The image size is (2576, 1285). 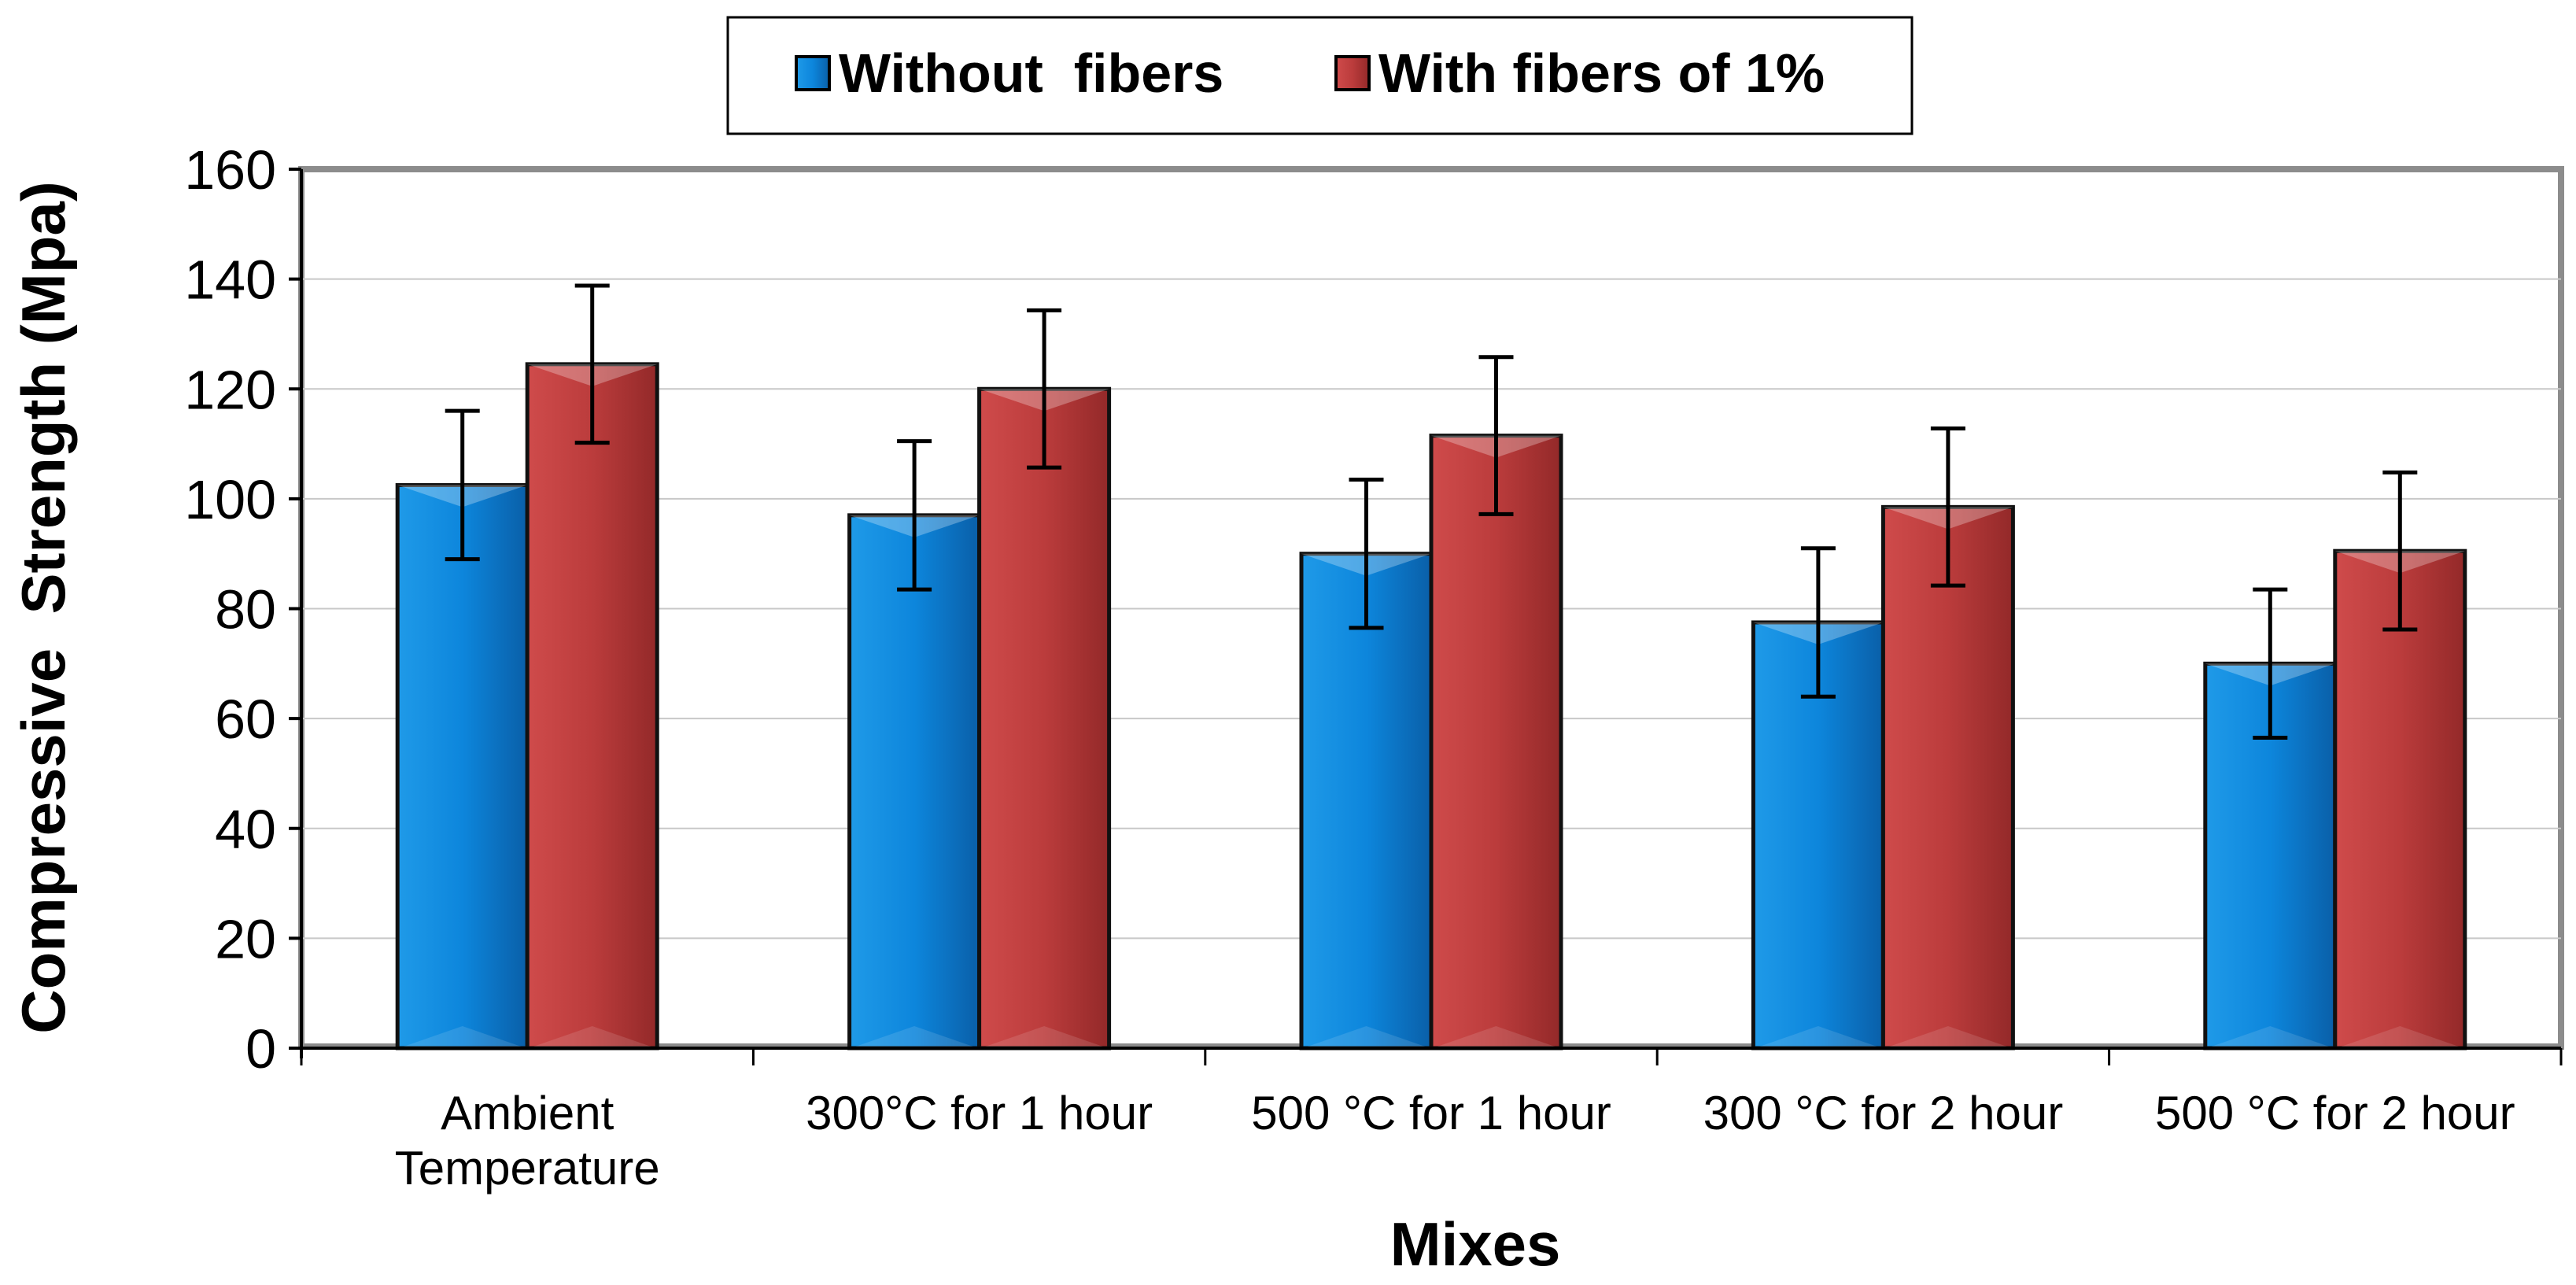 What do you see at coordinates (43, 607) in the screenshot?
I see `y-axis-title: Compressive Strength (Mpa)` at bounding box center [43, 607].